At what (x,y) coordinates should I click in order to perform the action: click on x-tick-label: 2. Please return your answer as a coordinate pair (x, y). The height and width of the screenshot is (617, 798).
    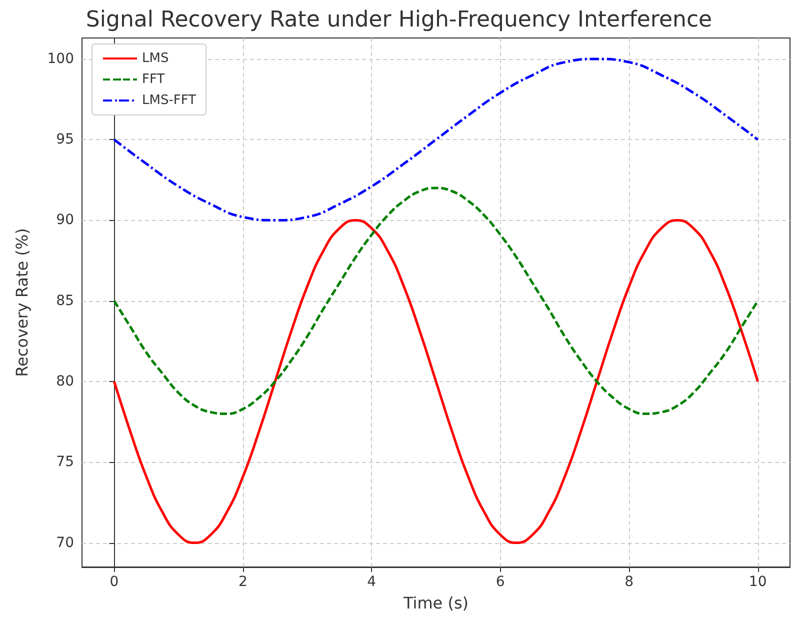
    Looking at the image, I should click on (243, 582).